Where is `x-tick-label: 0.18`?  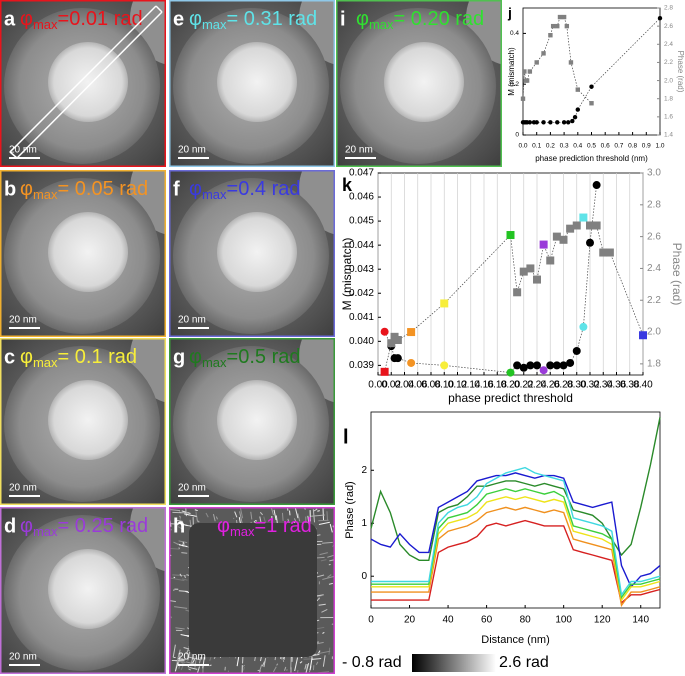 x-tick-label: 0.18 is located at coordinates (498, 385).